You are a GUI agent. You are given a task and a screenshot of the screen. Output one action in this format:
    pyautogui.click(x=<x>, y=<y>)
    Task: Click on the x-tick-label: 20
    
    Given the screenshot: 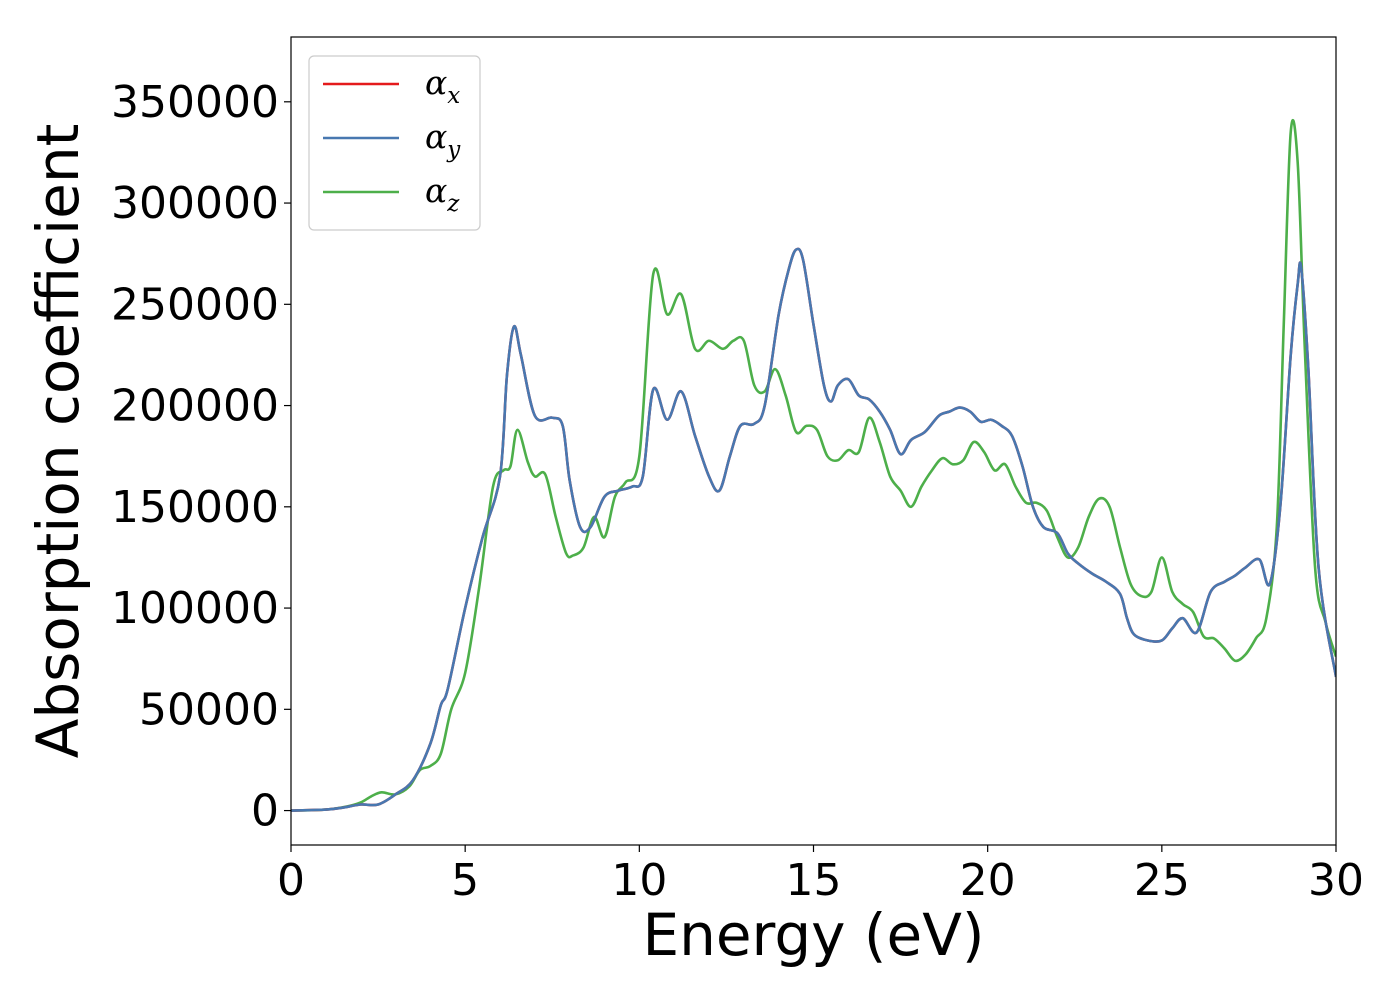 What is the action you would take?
    pyautogui.click(x=988, y=880)
    